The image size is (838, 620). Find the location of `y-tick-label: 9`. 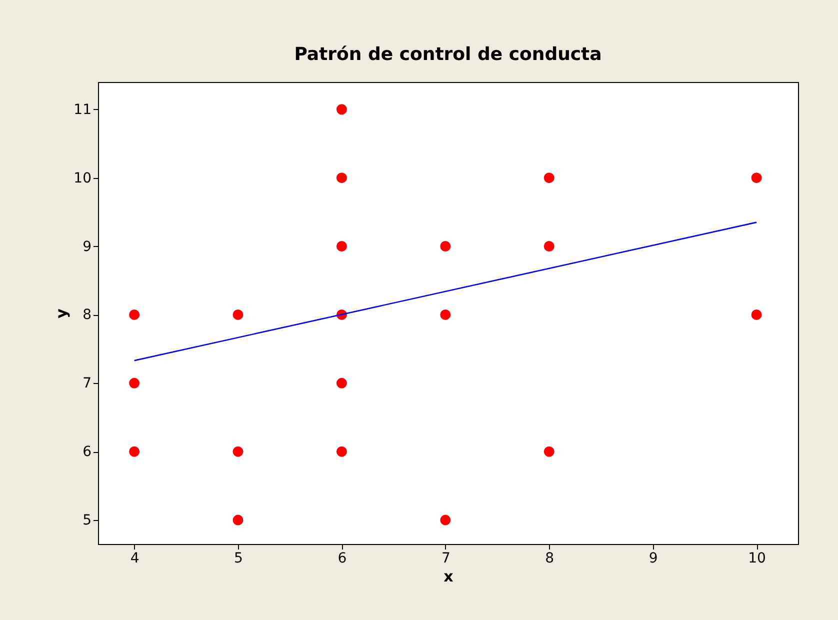

y-tick-label: 9 is located at coordinates (87, 246).